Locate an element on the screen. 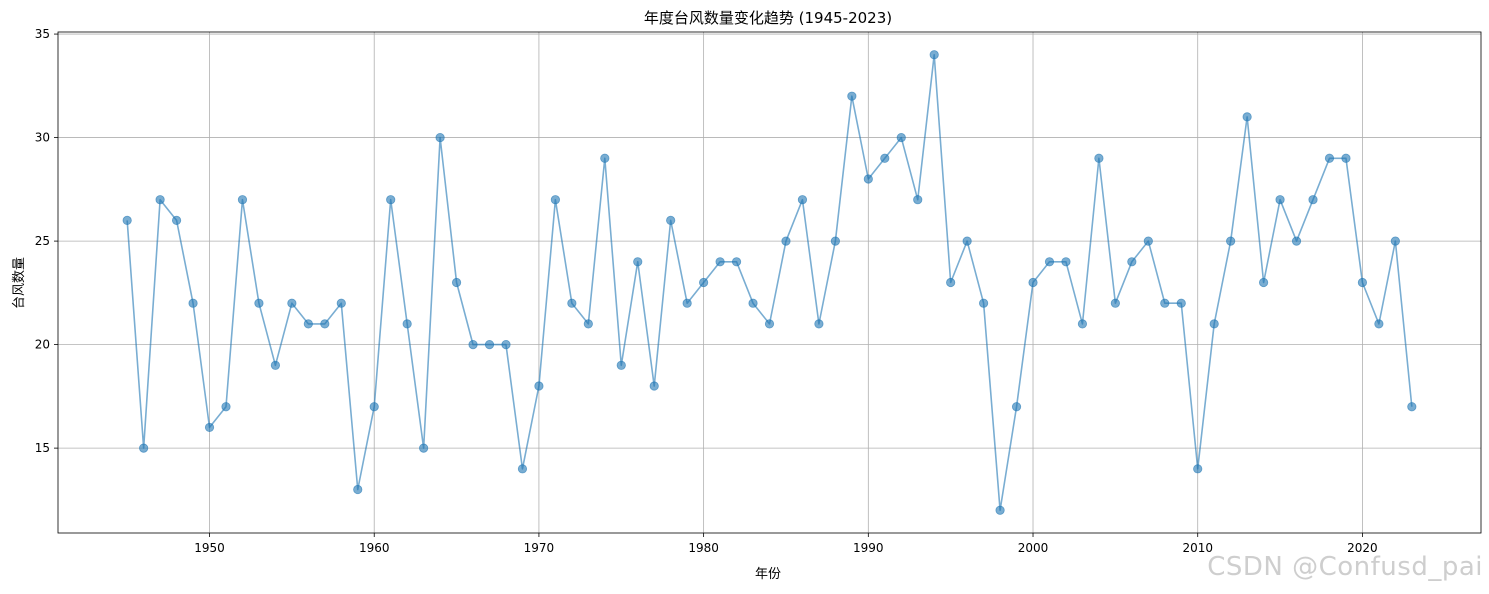 The image size is (1489, 594). chart-title: 年度台风数量变化趋势 (1945-2023) is located at coordinates (768, 18).